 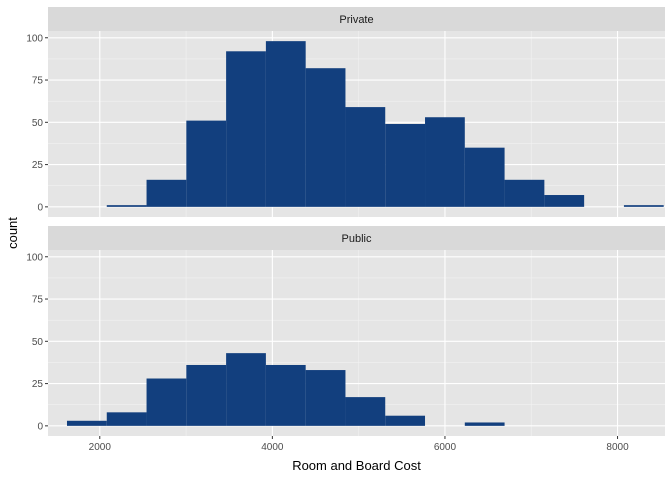 I want to click on panel-strip-public, so click(x=356, y=238).